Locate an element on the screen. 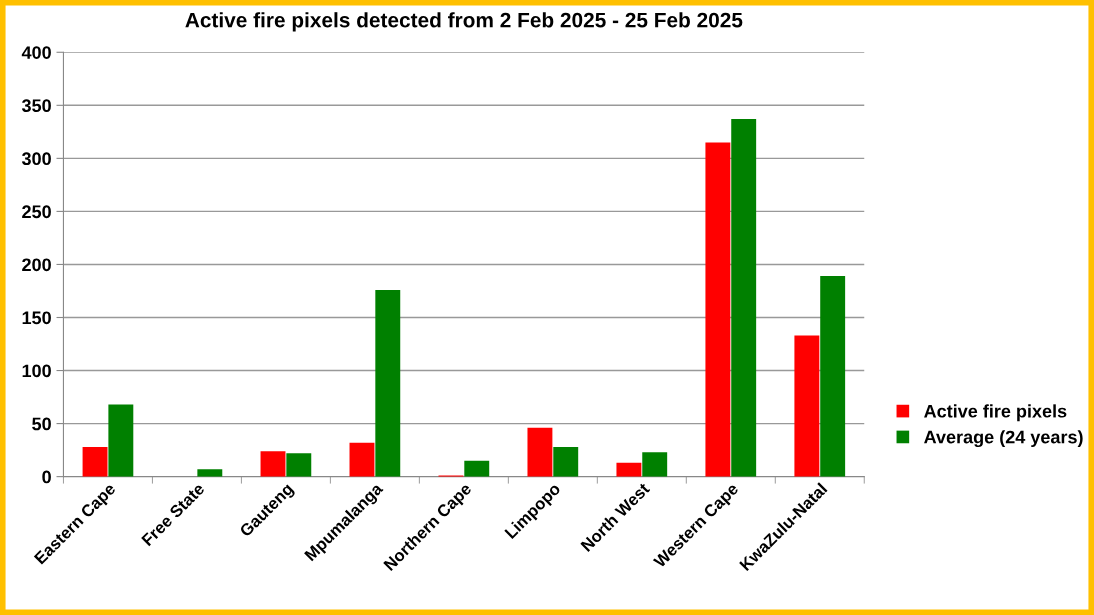  y-tick-label: 150 is located at coordinates (36, 318).